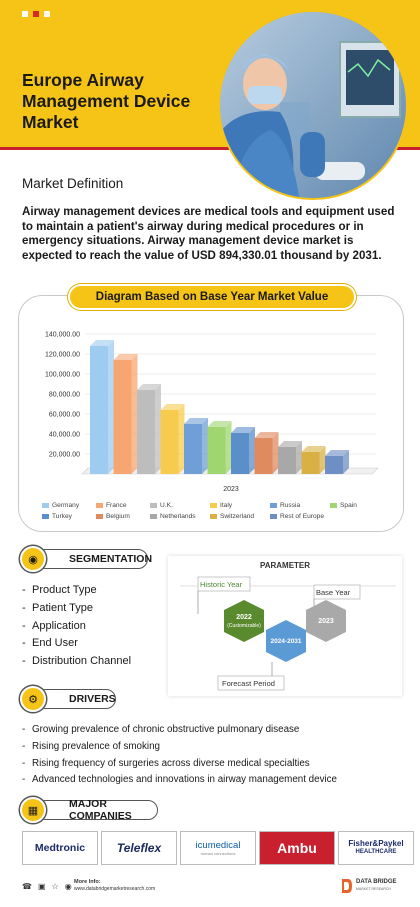  I want to click on social-icons: ☎ ▣ ☆ ◉, so click(47, 886).